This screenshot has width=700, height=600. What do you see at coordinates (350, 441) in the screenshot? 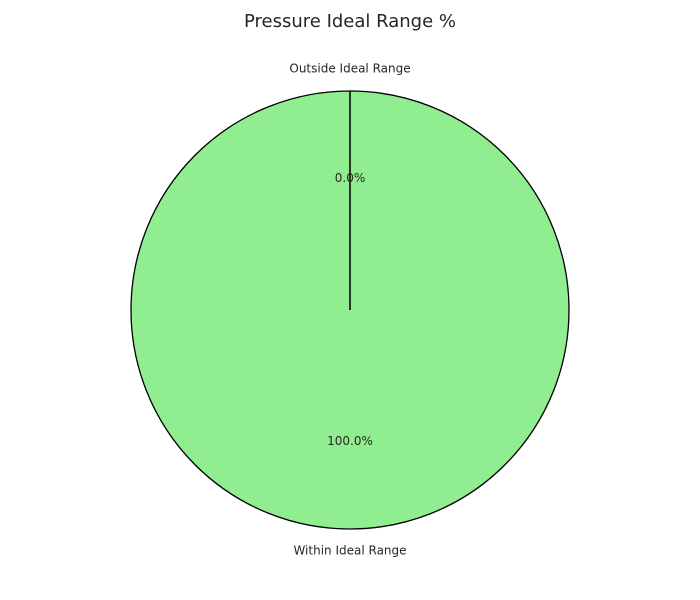
I see `slice-percent-within-ideal-range: 100.0%` at bounding box center [350, 441].